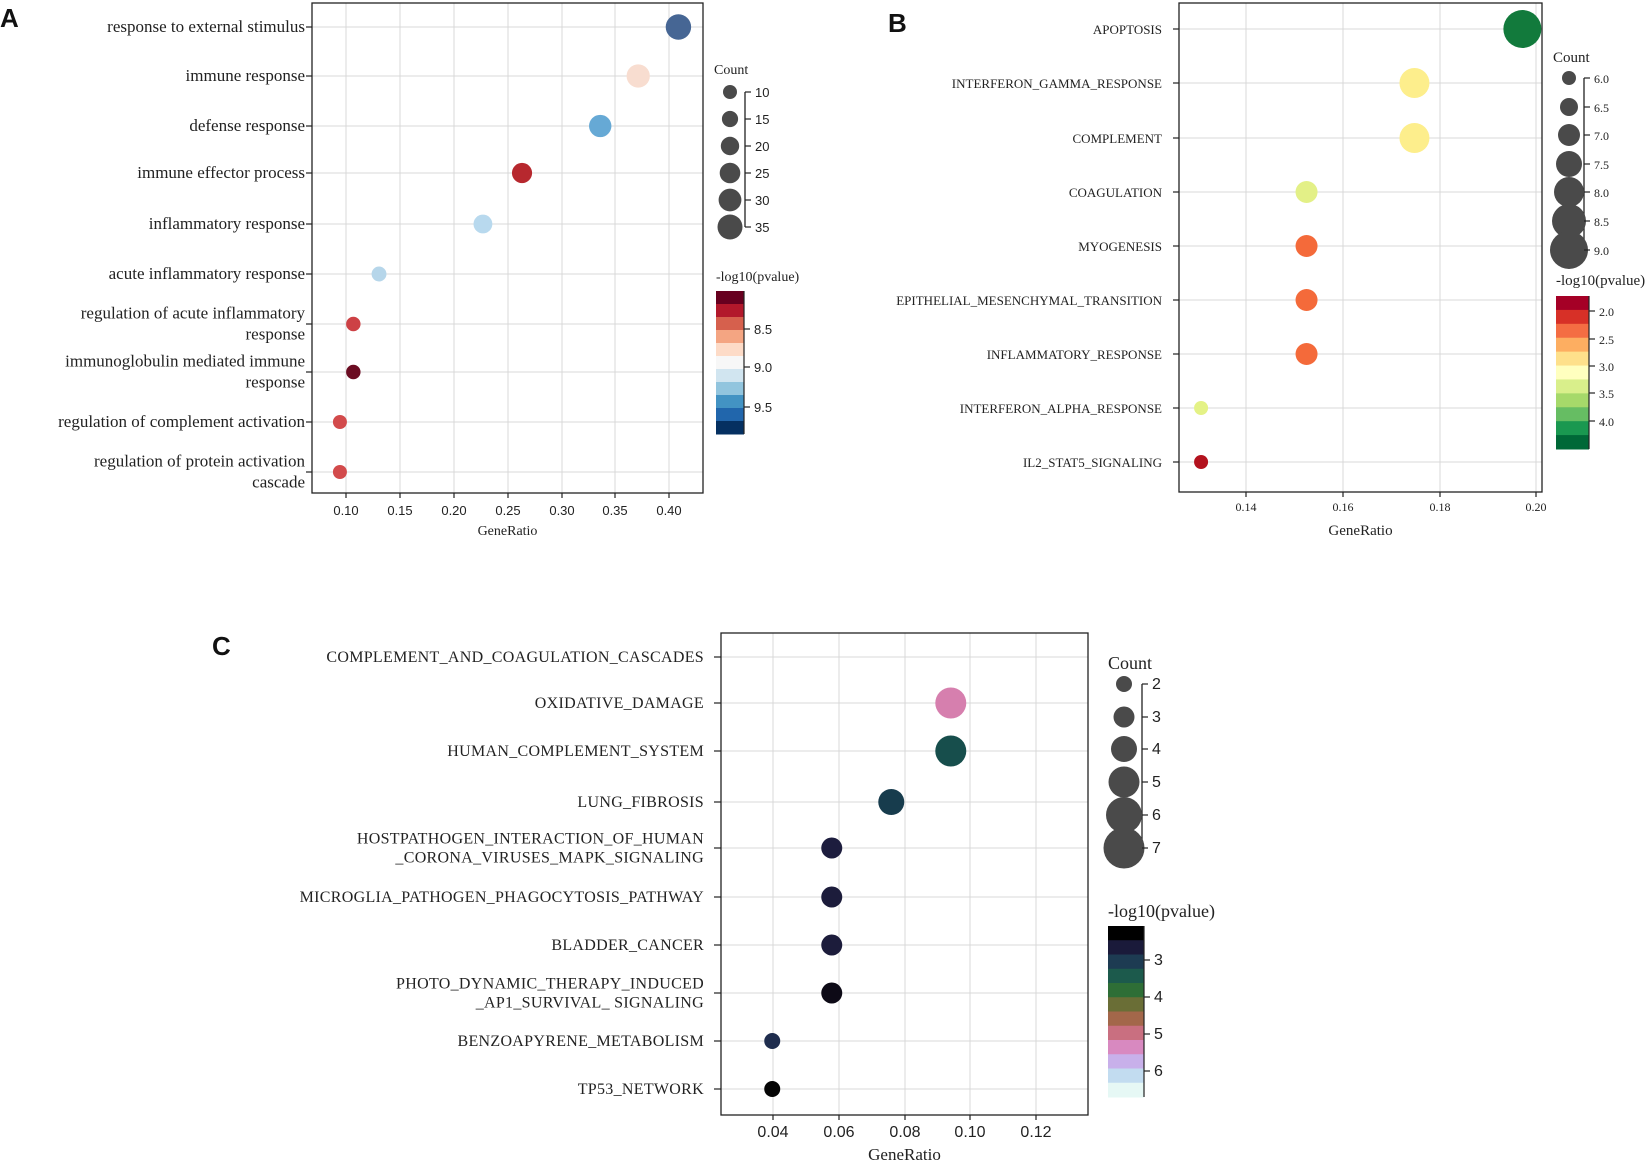 This screenshot has height=1161, width=1651. I want to click on size-legend-value: 10, so click(762, 92).